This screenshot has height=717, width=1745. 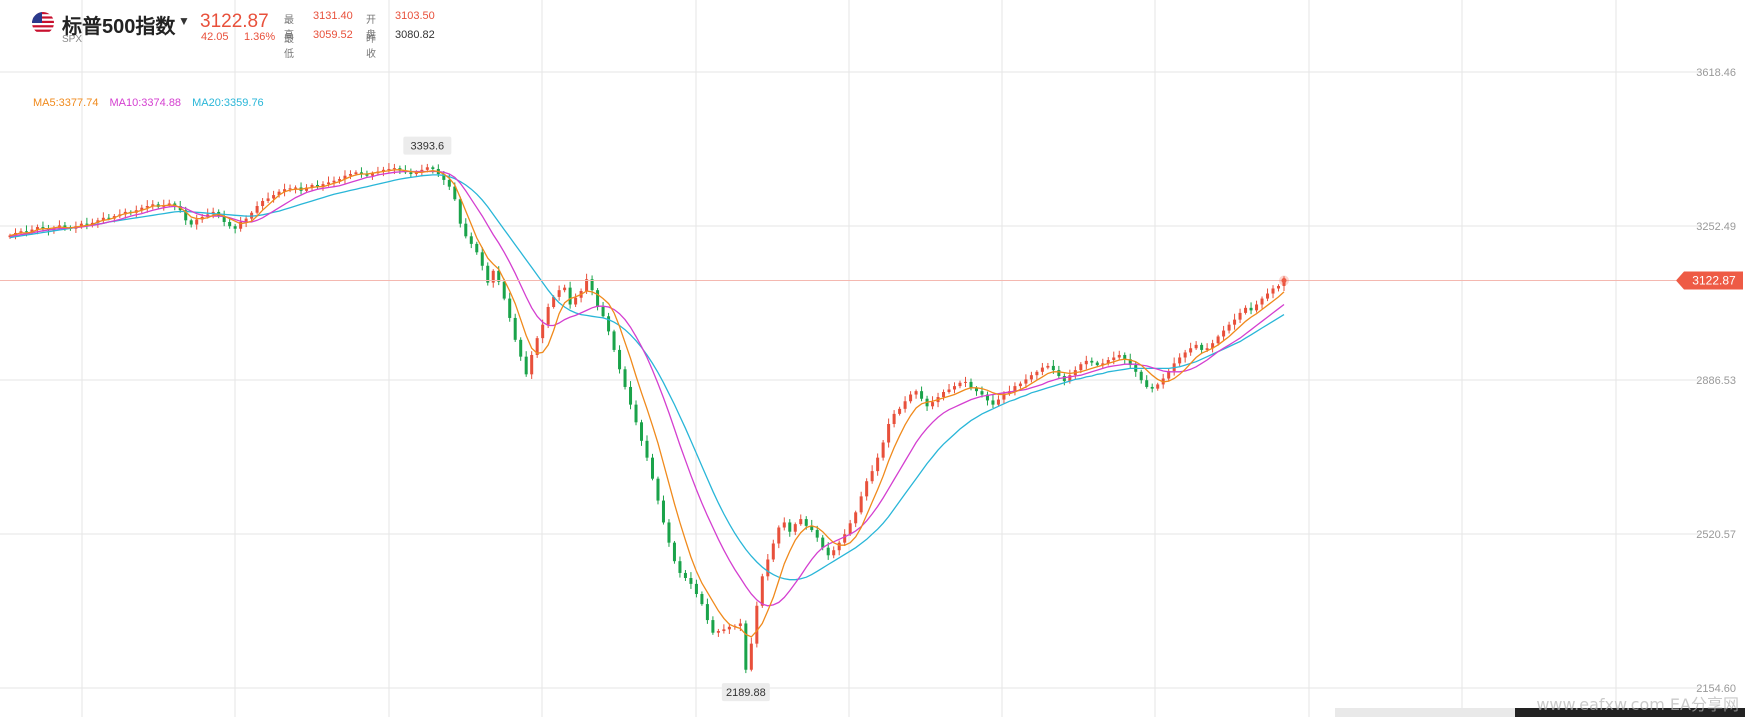 What do you see at coordinates (1716, 381) in the screenshot?
I see `y-tick-label: 2886.53` at bounding box center [1716, 381].